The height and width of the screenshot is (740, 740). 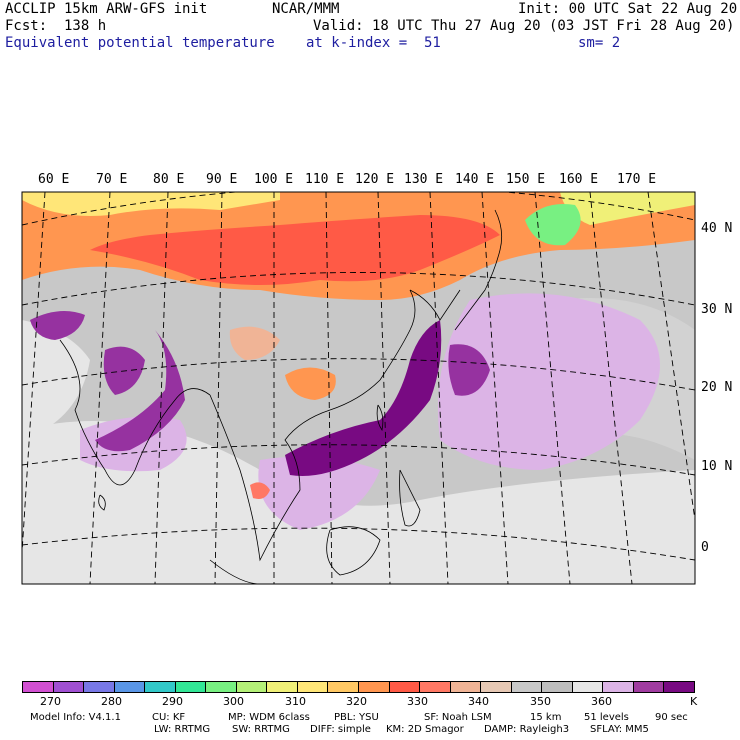 I want to click on shade-salmon-indochina, so click(x=260, y=490).